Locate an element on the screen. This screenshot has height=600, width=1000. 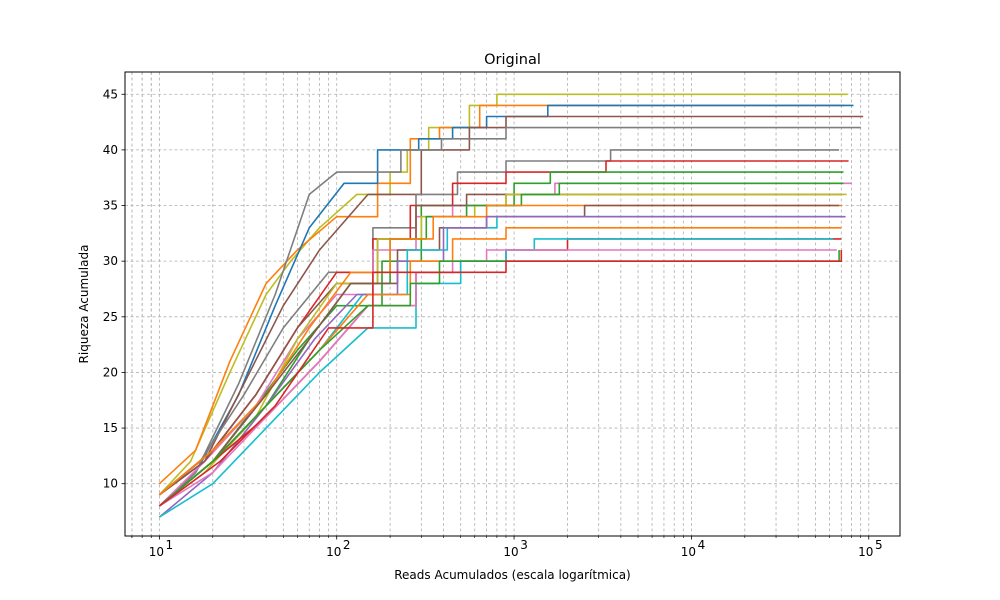
y-tick-label: 15 is located at coordinates (110, 428).